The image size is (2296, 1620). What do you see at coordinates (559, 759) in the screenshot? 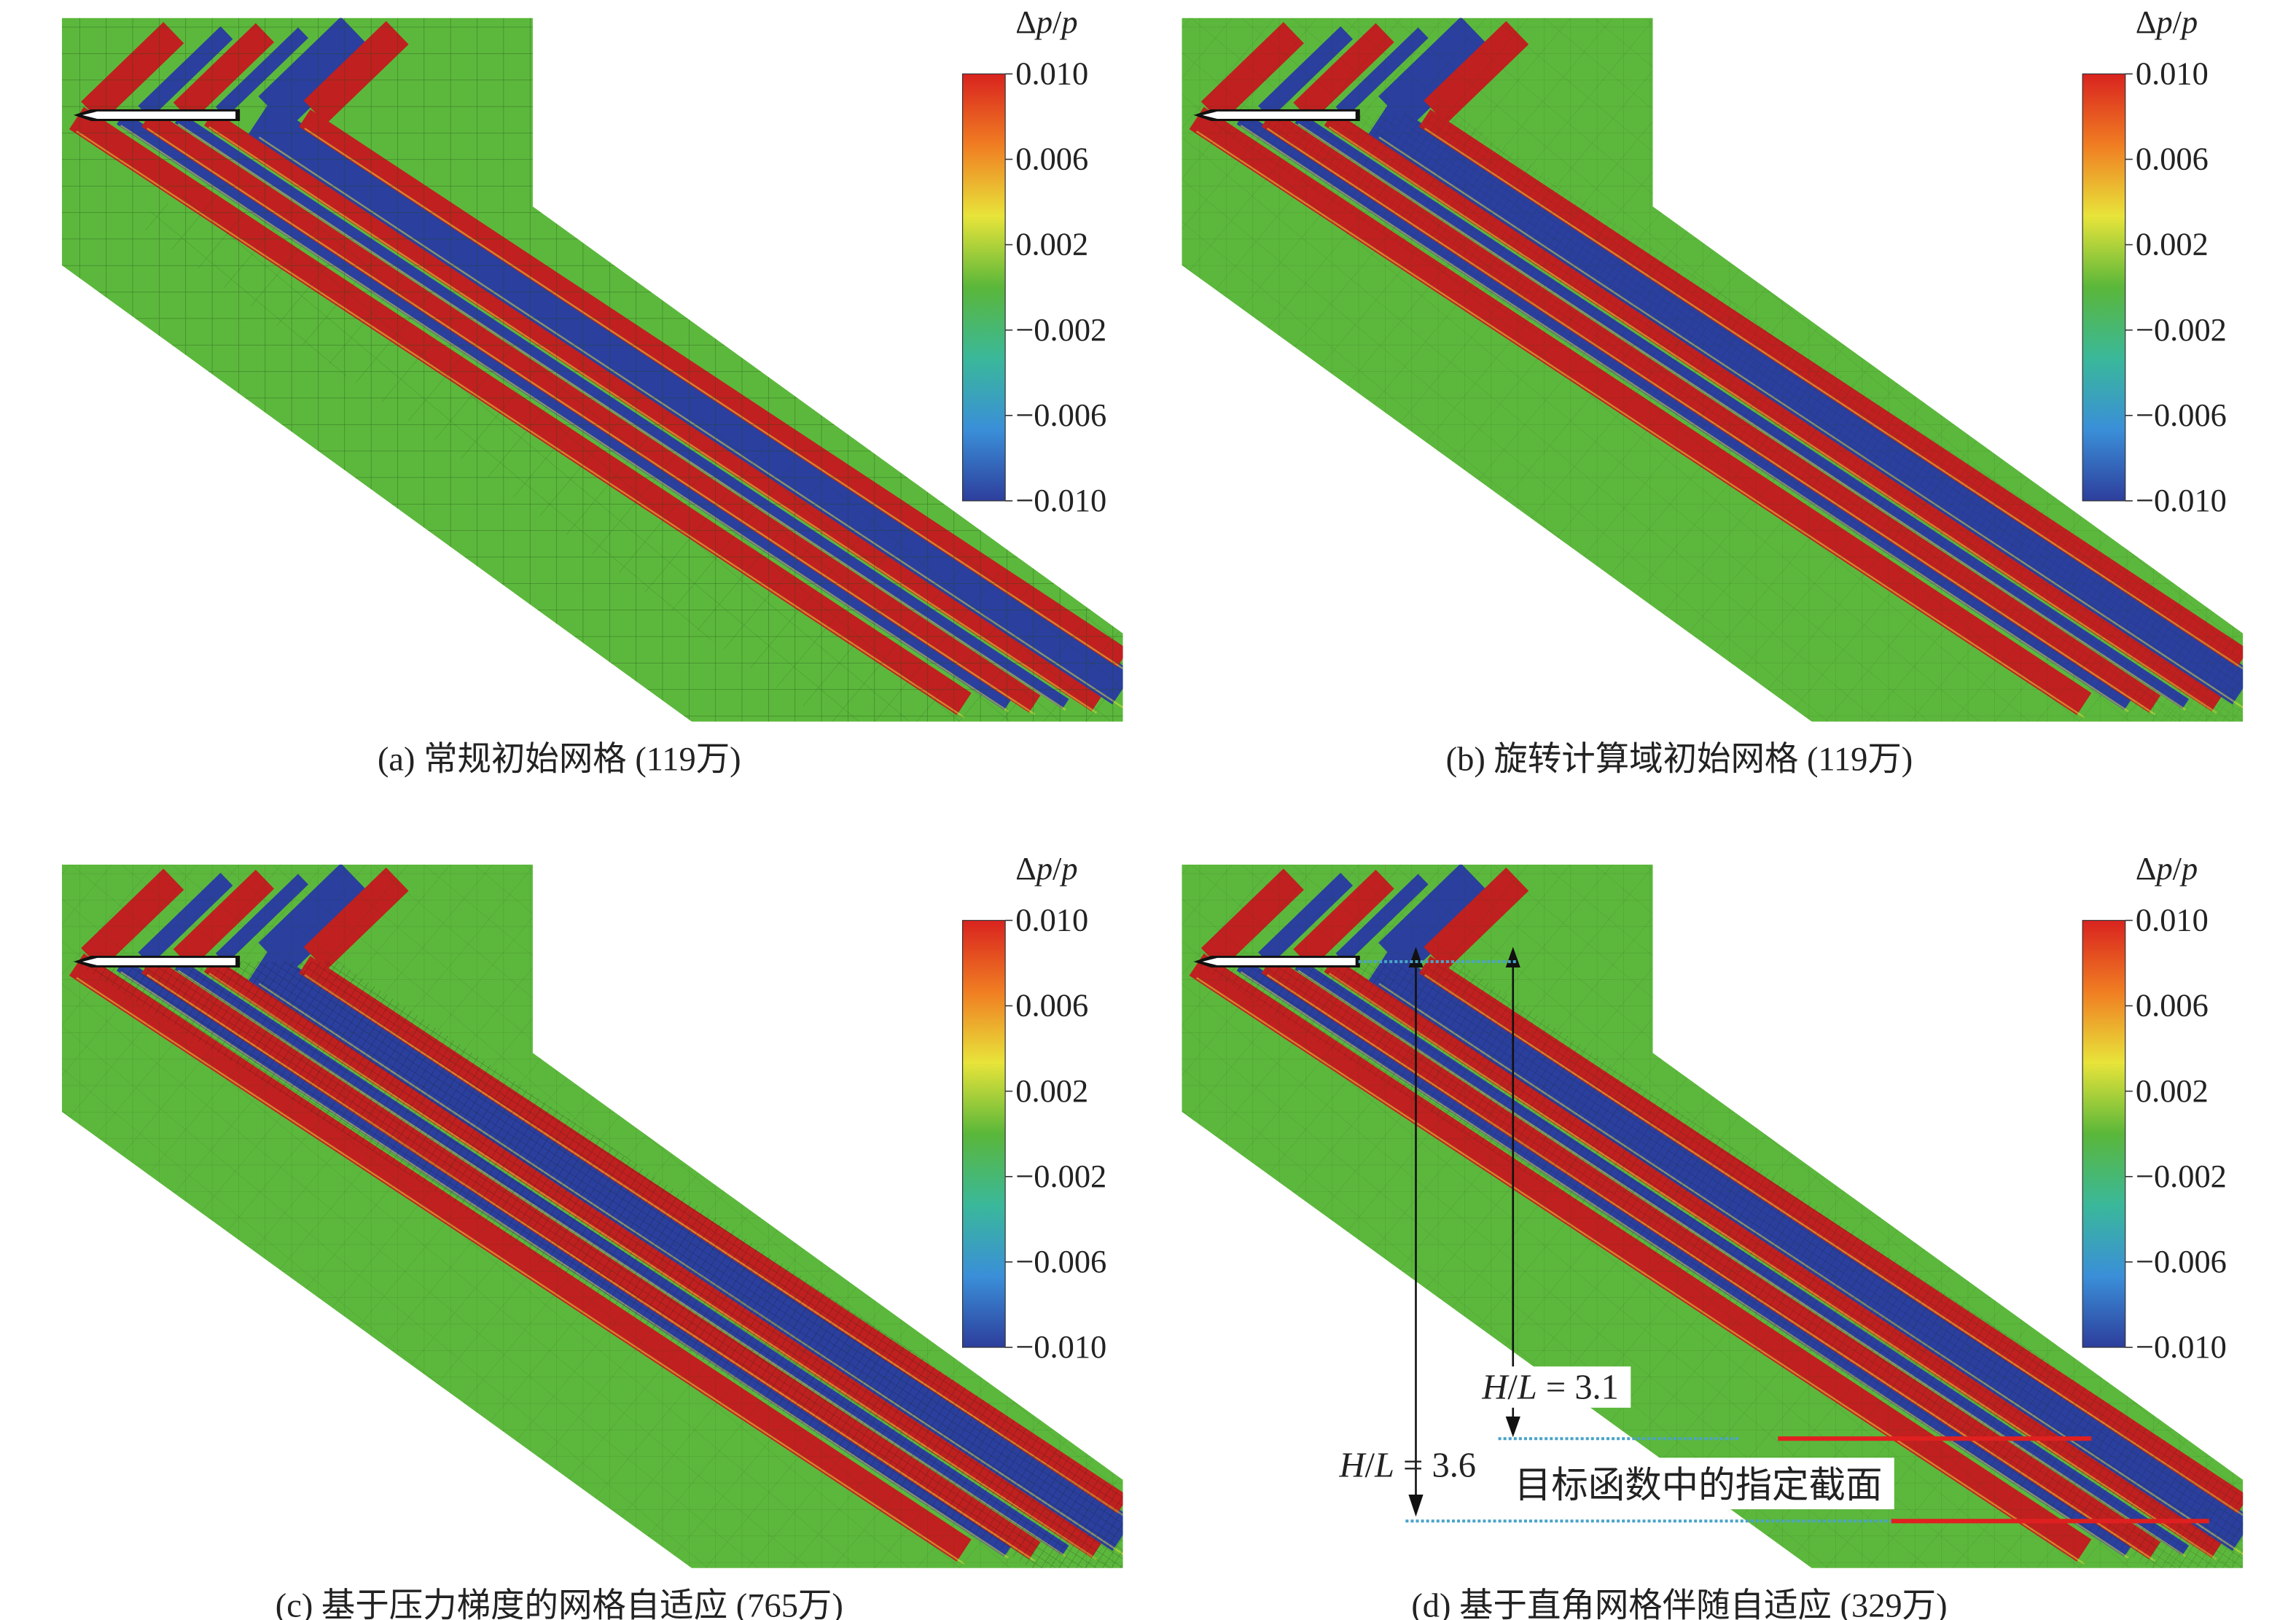
I see `panel-caption: (a) 常规初始网格 (119万)` at bounding box center [559, 759].